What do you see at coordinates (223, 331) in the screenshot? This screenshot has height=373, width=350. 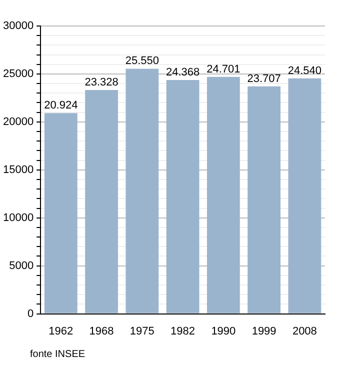 I see `x-tick-label: 1990` at bounding box center [223, 331].